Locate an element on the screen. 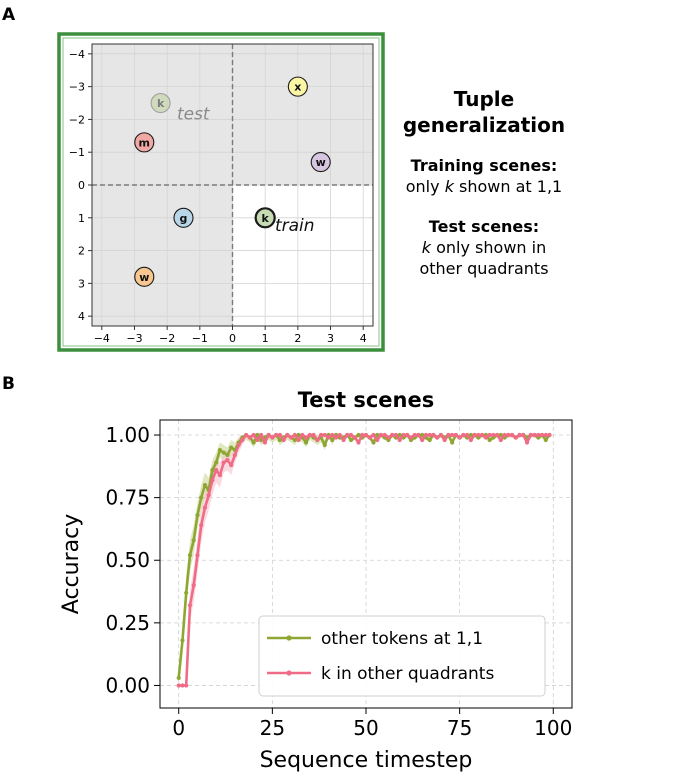 The height and width of the screenshot is (778, 688). y-tick-label: 1 is located at coordinates (81, 218).